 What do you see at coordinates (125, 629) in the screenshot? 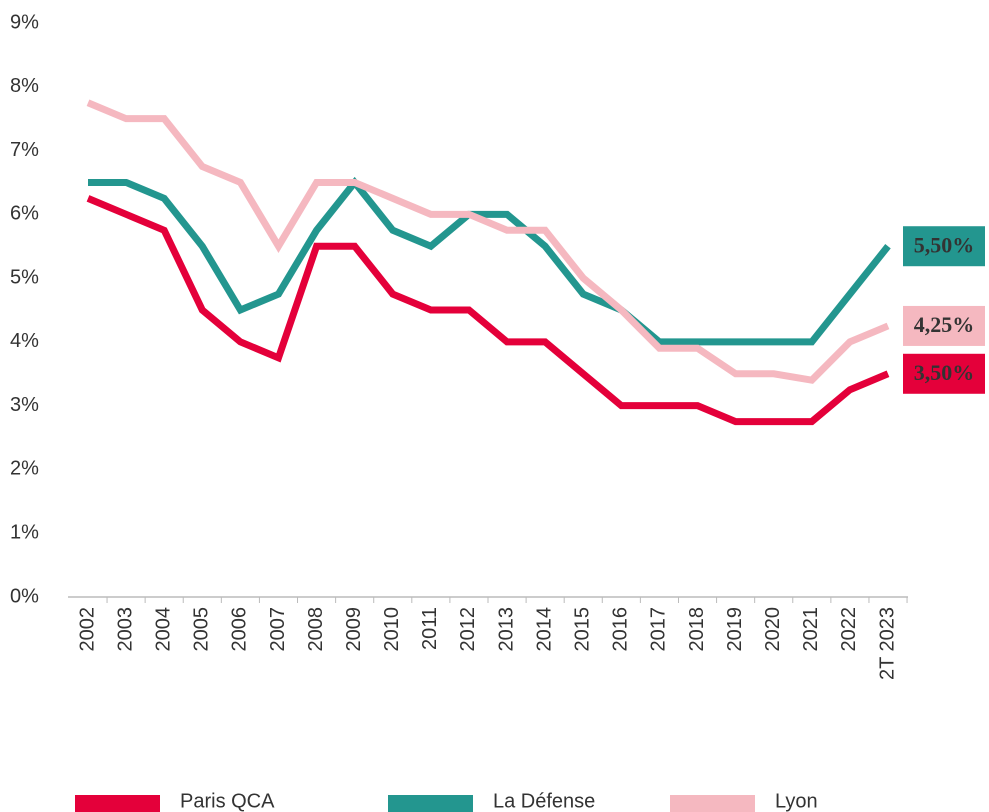
I see `x-tick-label: 2003` at bounding box center [125, 629].